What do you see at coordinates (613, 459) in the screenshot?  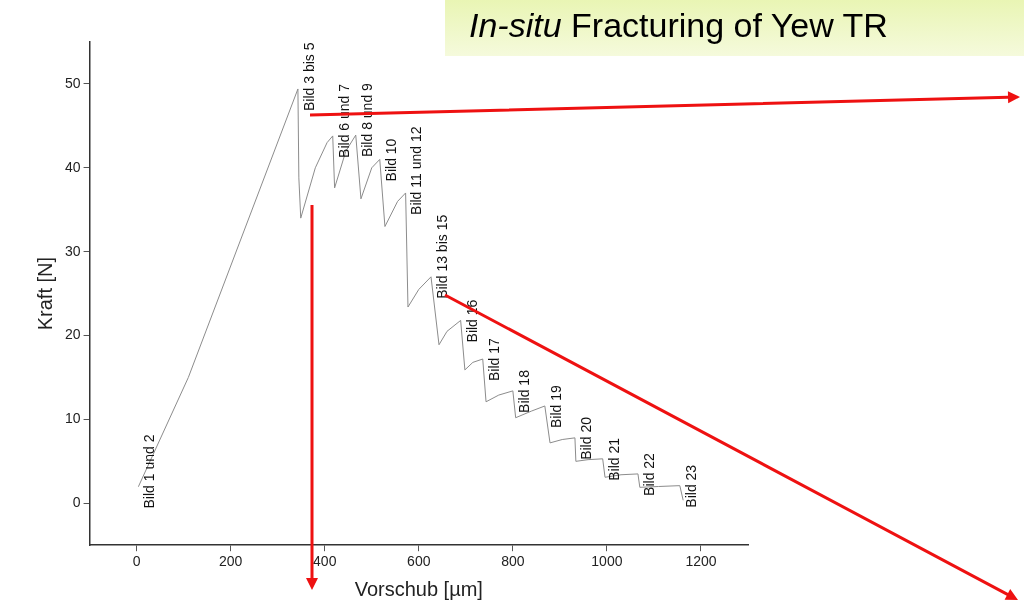 I see `annotation: Bild 21` at bounding box center [613, 459].